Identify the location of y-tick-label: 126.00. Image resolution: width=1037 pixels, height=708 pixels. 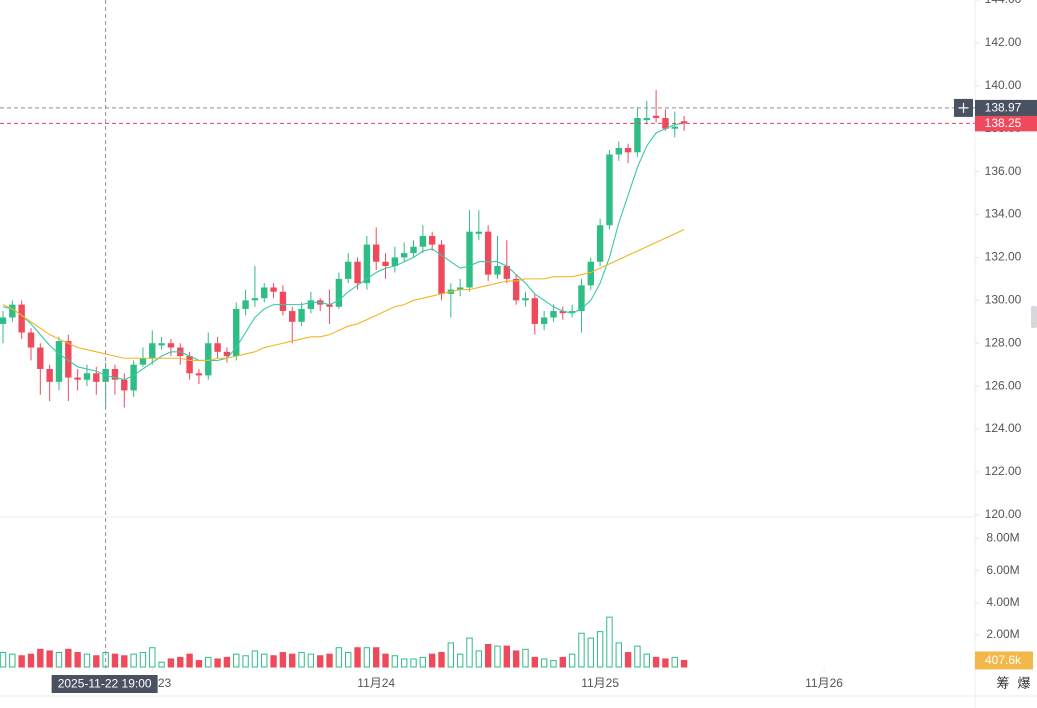
(1003, 385).